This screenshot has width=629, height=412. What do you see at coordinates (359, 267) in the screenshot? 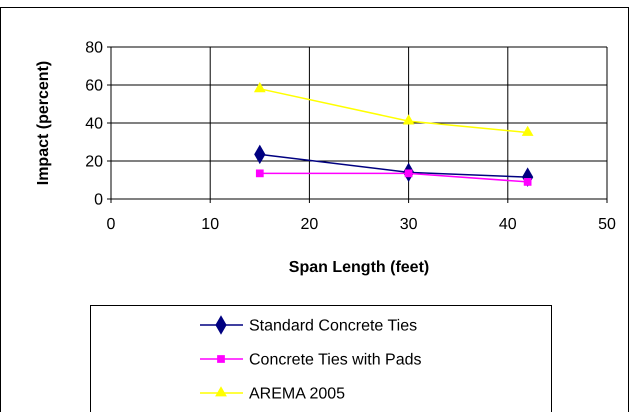
I see `x-axis-title: Span Length (feet)` at bounding box center [359, 267].